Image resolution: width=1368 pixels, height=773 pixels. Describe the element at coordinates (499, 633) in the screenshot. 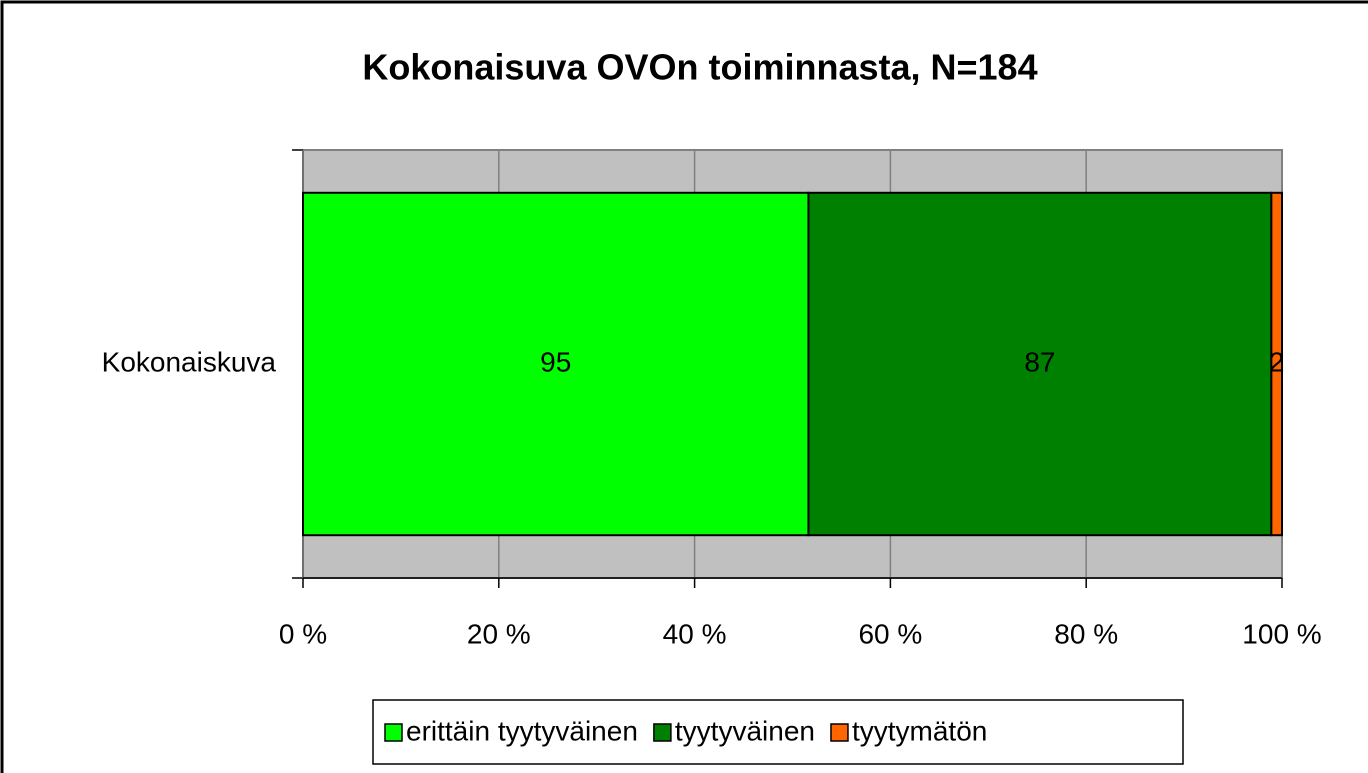

I see `x-tick-label: 20 %` at that location.